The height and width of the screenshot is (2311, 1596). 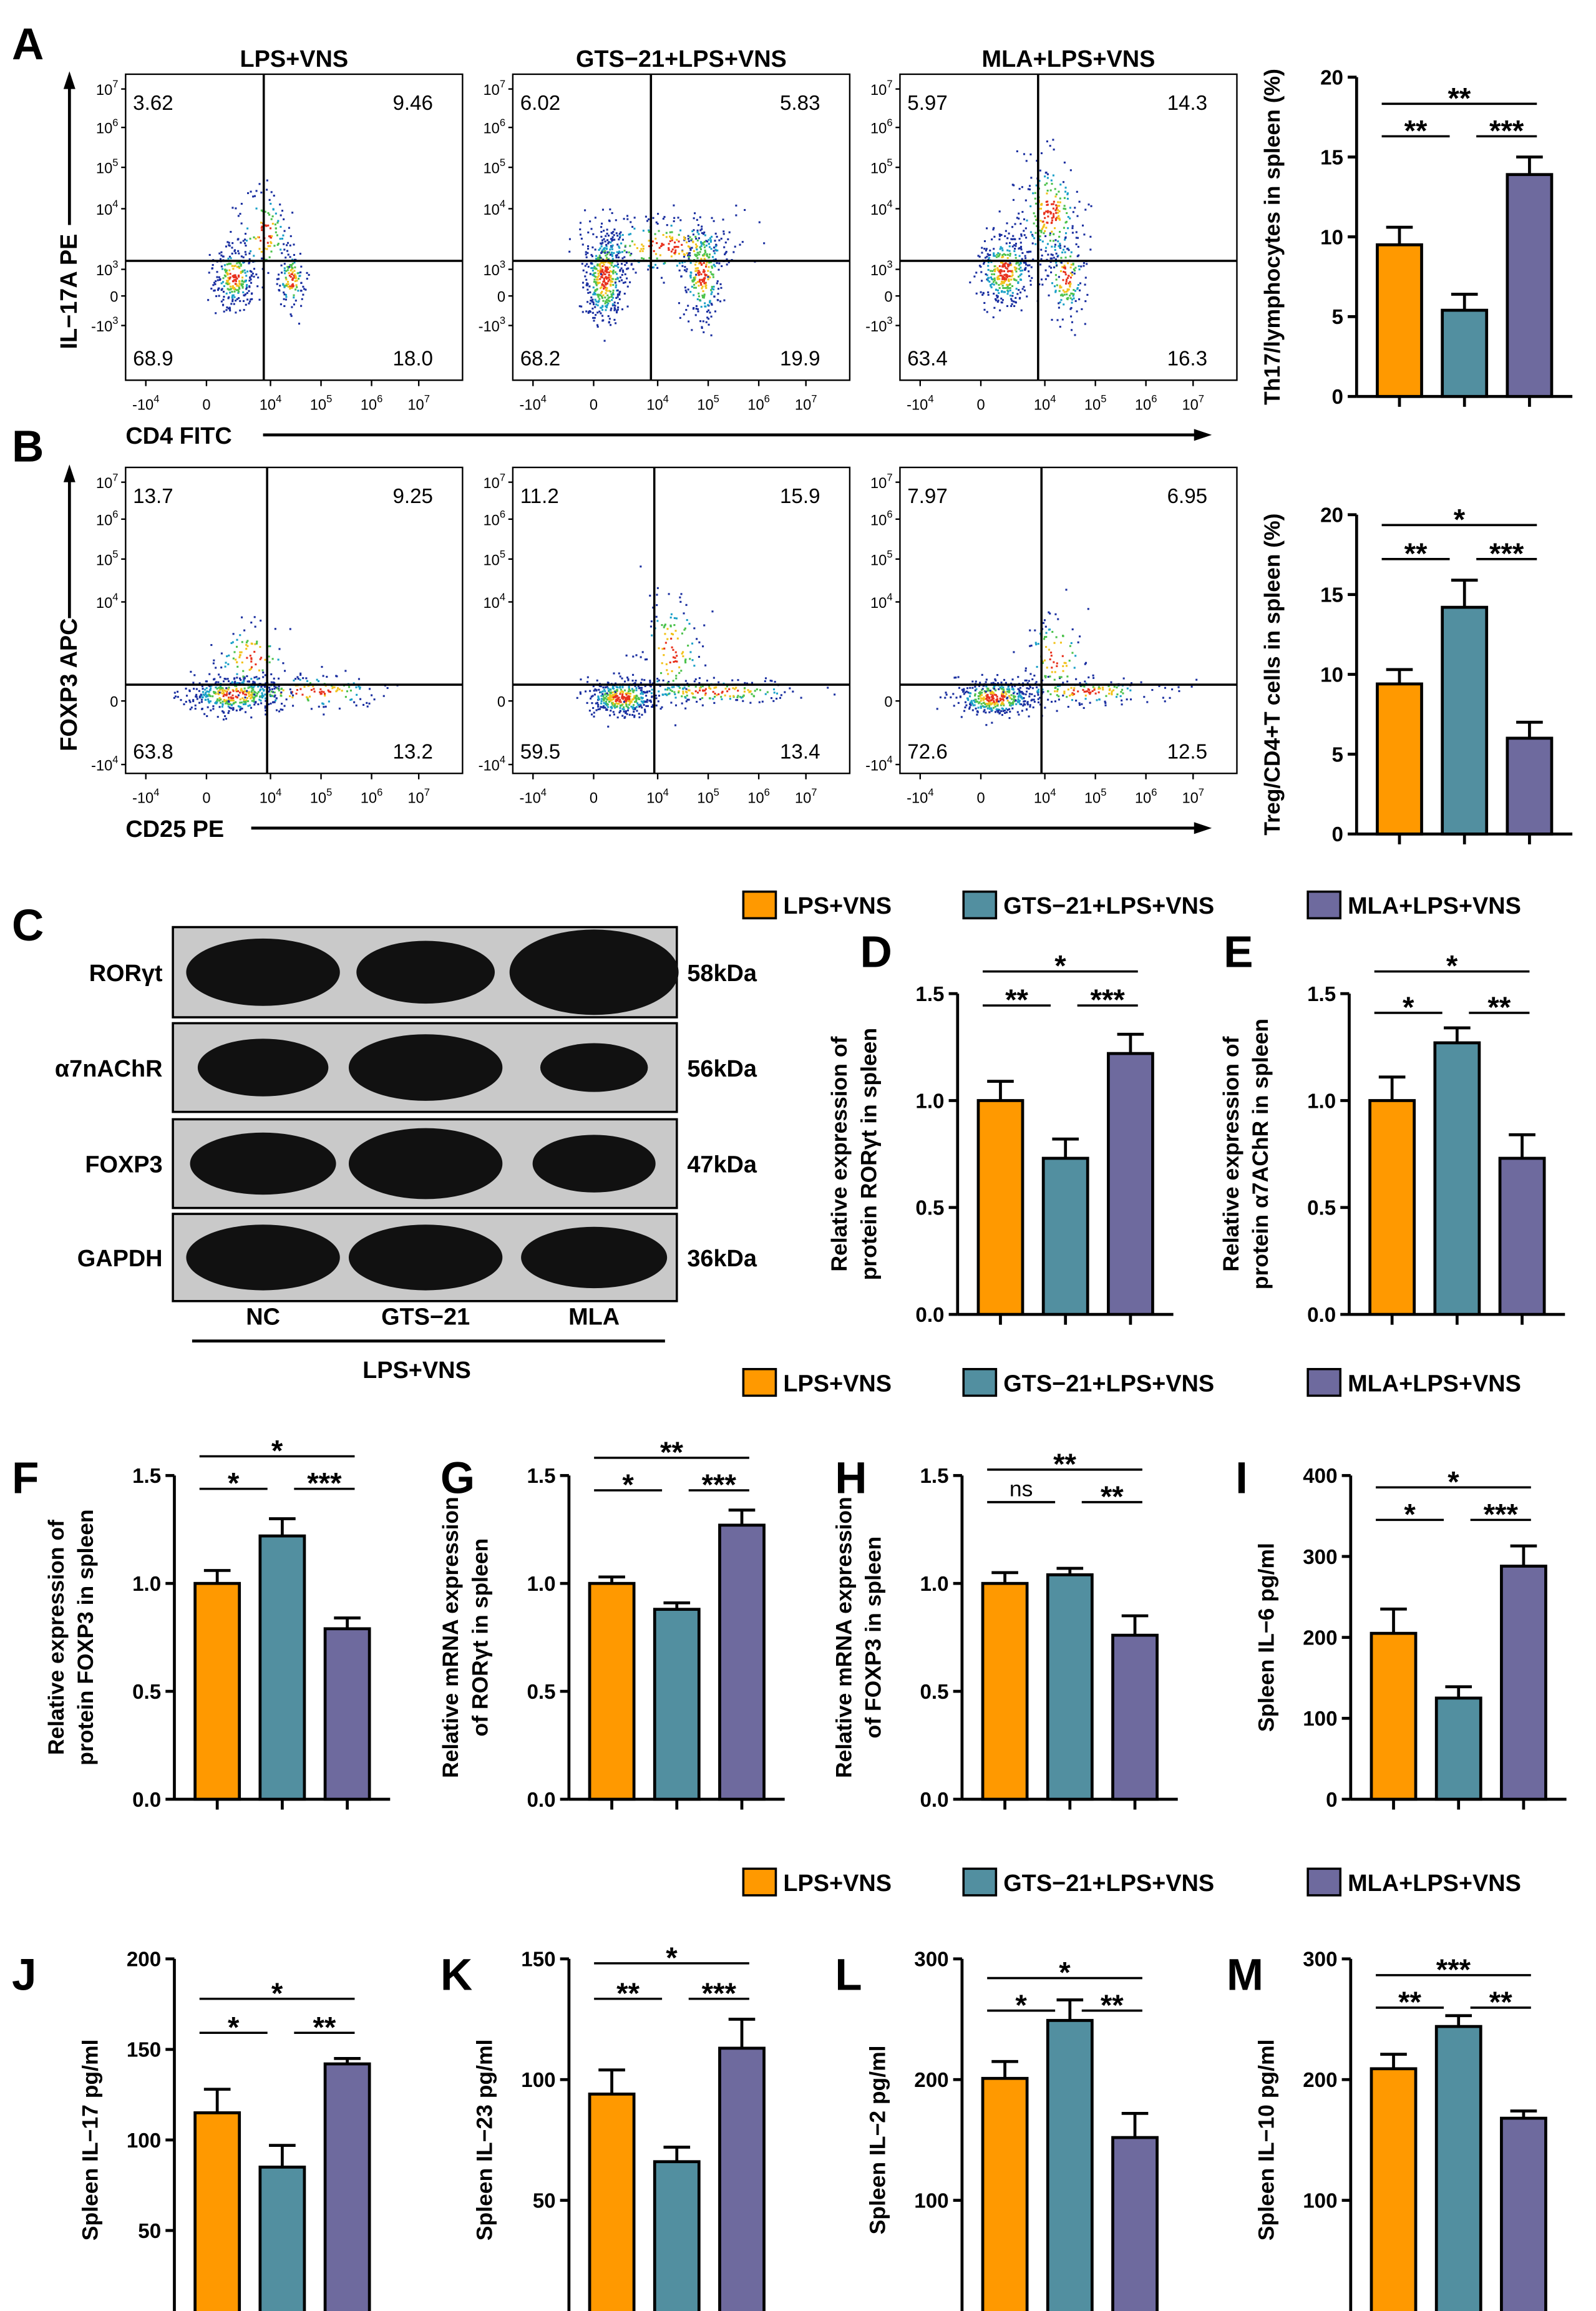 I want to click on legend-label: MLA+LPS+VNS, so click(x=1434, y=1883).